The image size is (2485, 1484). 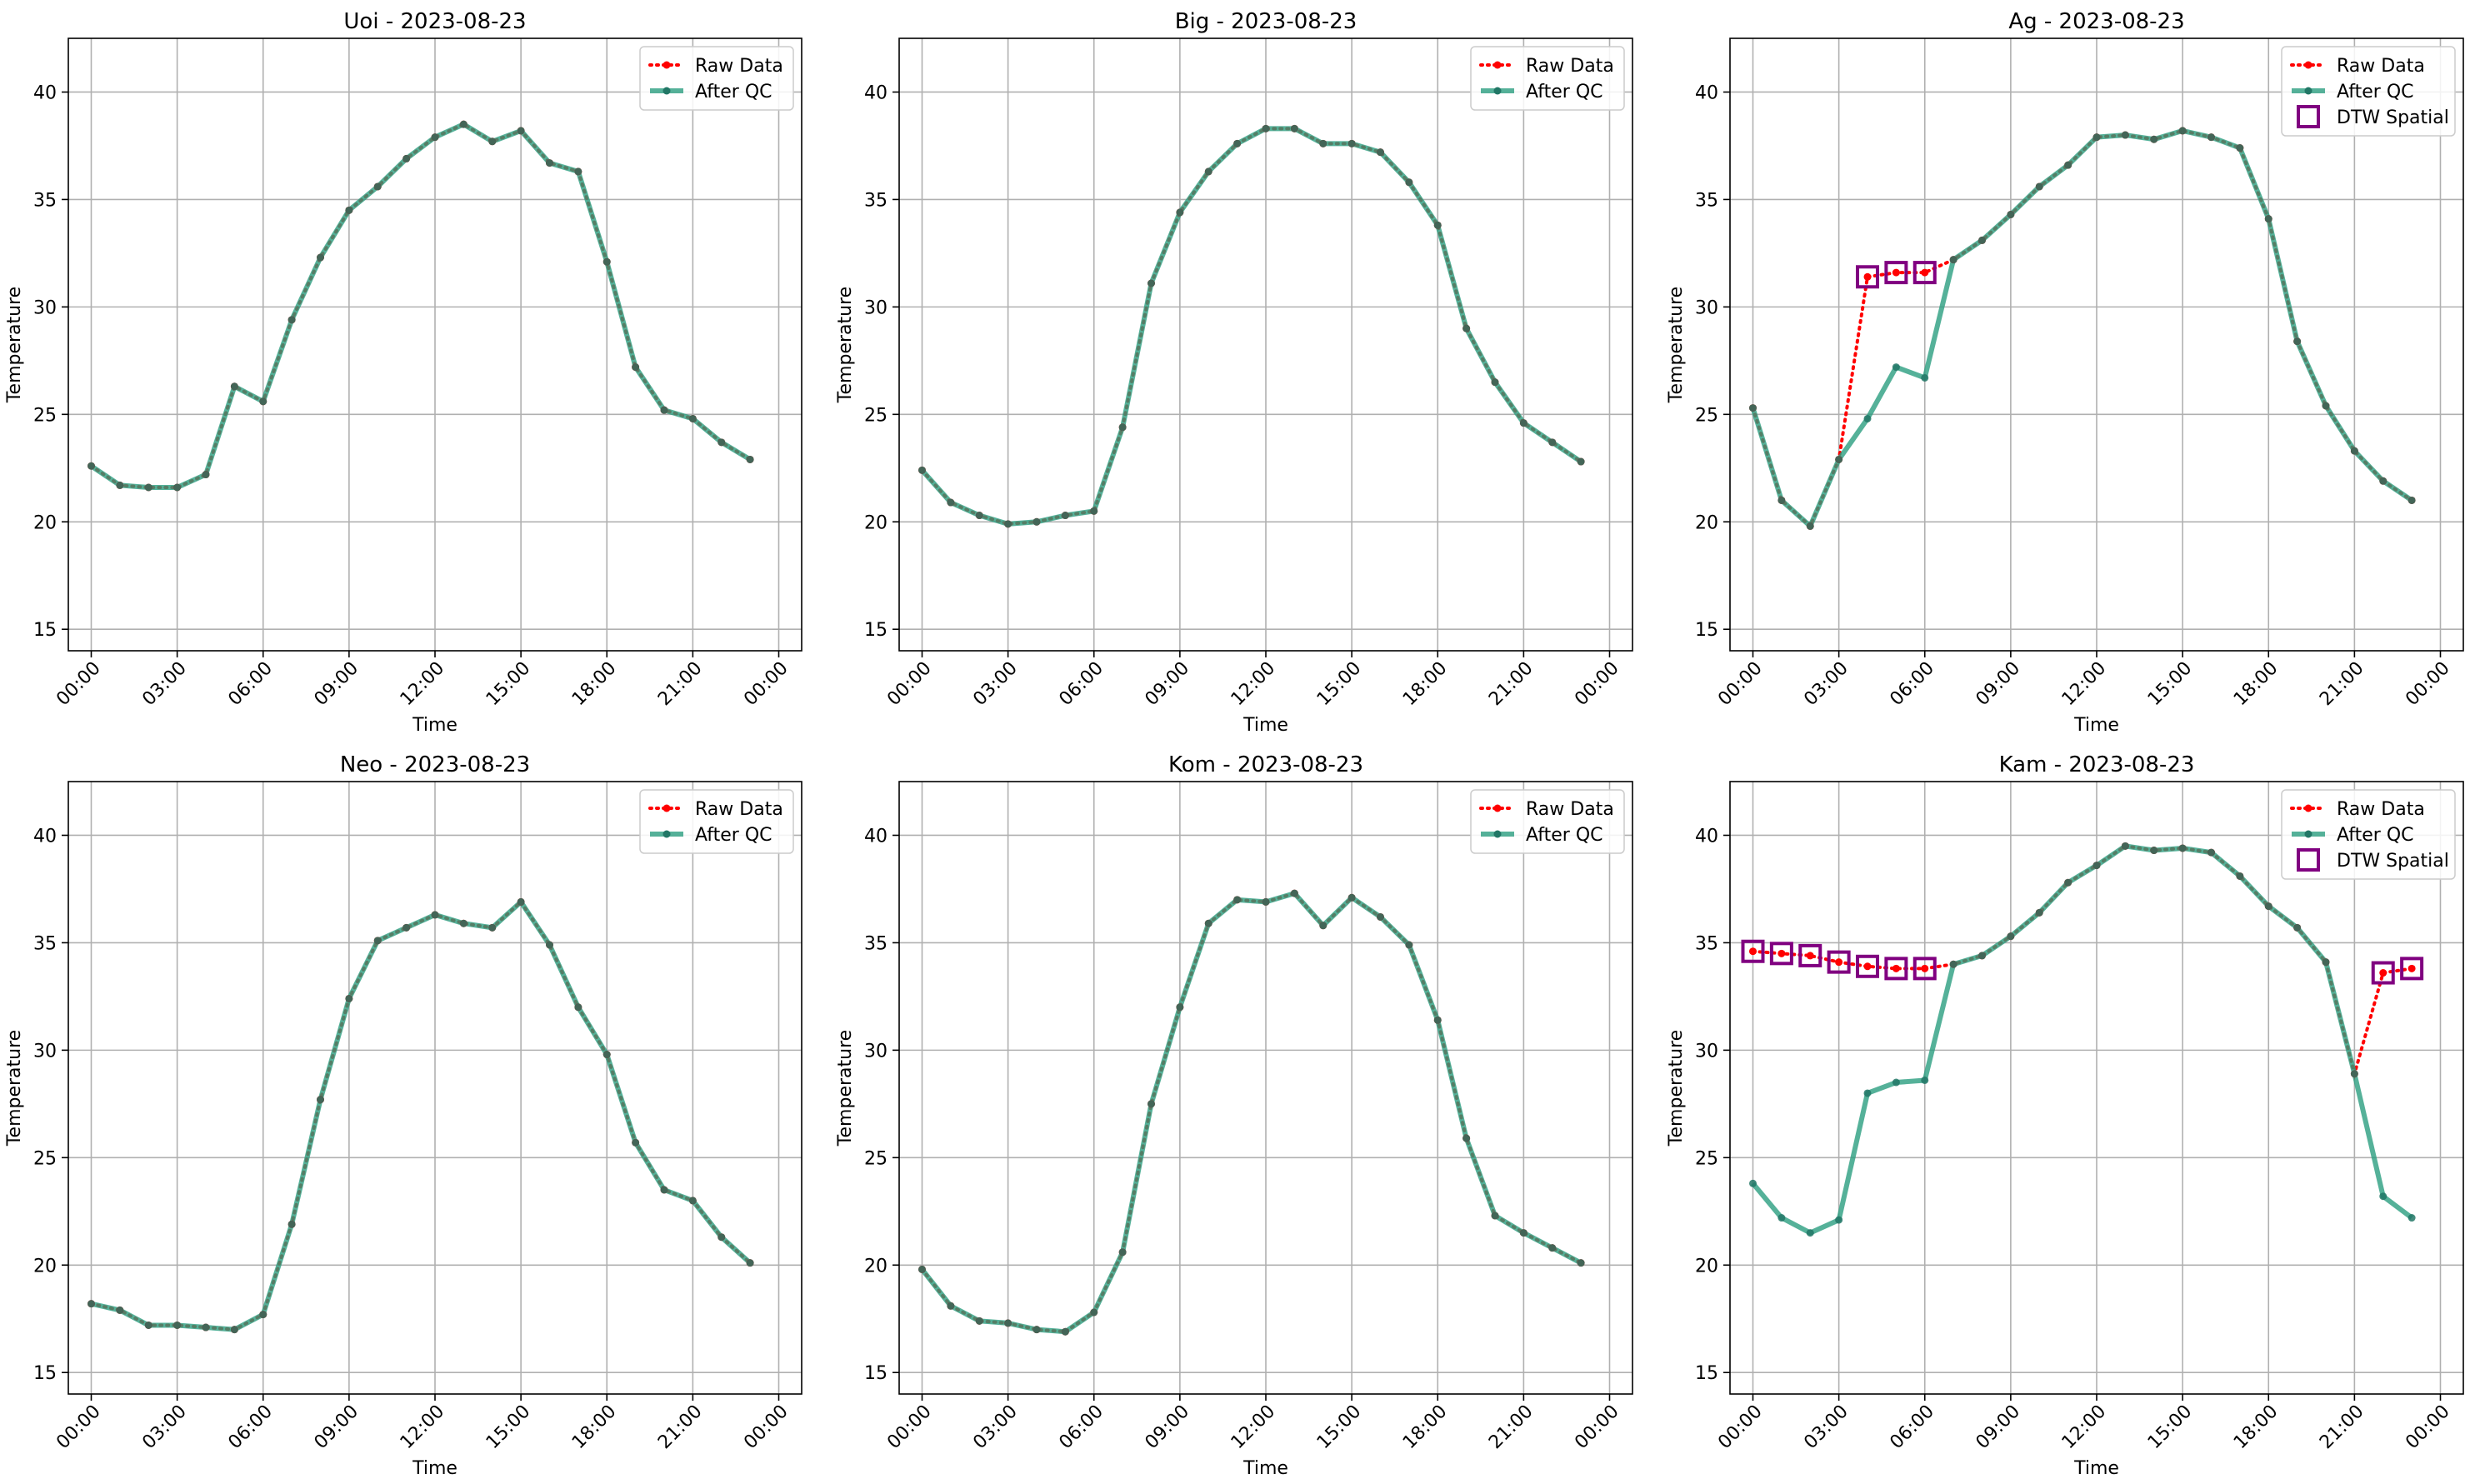 What do you see at coordinates (1706, 307) in the screenshot?
I see `y-tick-label: 30` at bounding box center [1706, 307].